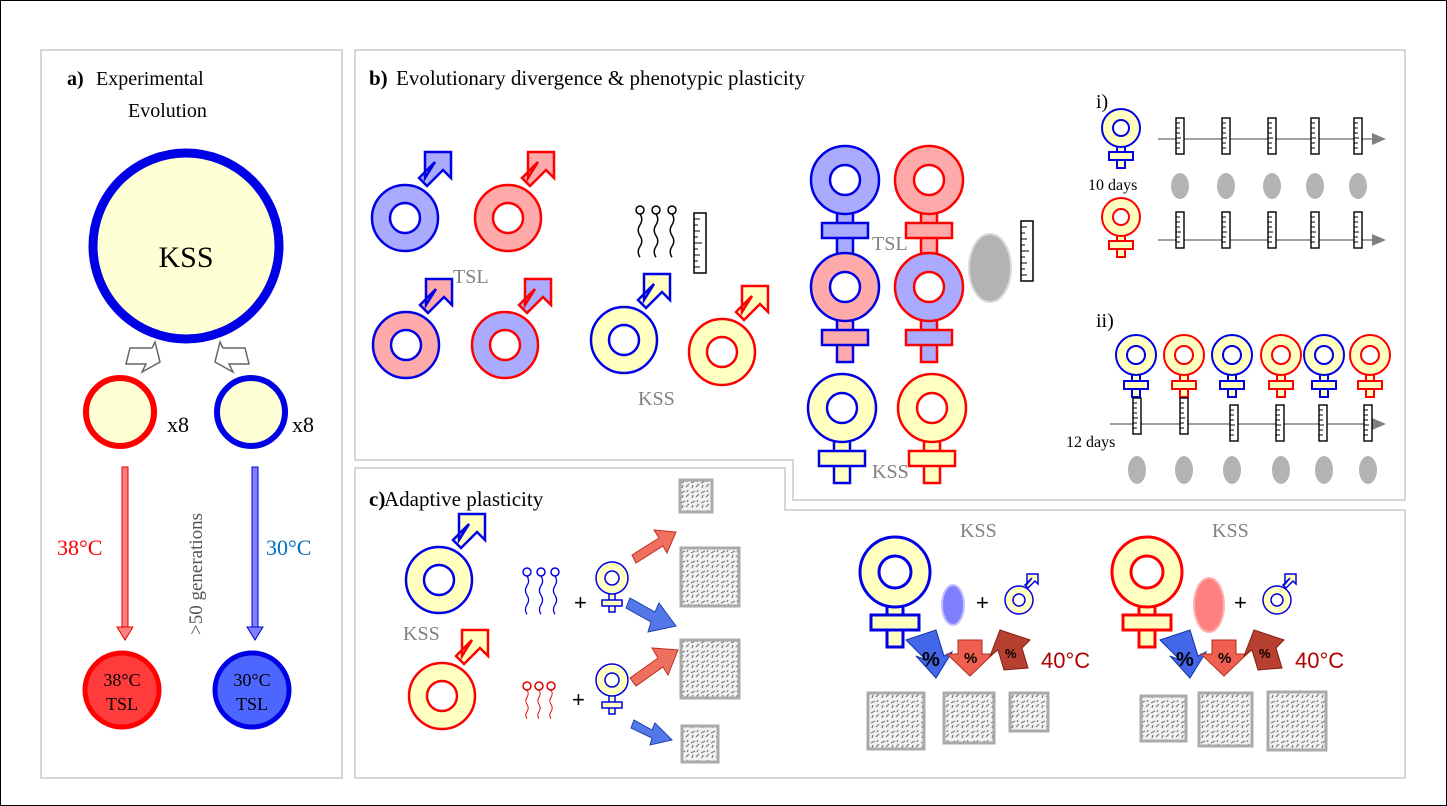 Image resolution: width=1447 pixels, height=806 pixels. Describe the element at coordinates (122, 704) in the screenshot. I see `hot-evolved-name: TSL` at that location.